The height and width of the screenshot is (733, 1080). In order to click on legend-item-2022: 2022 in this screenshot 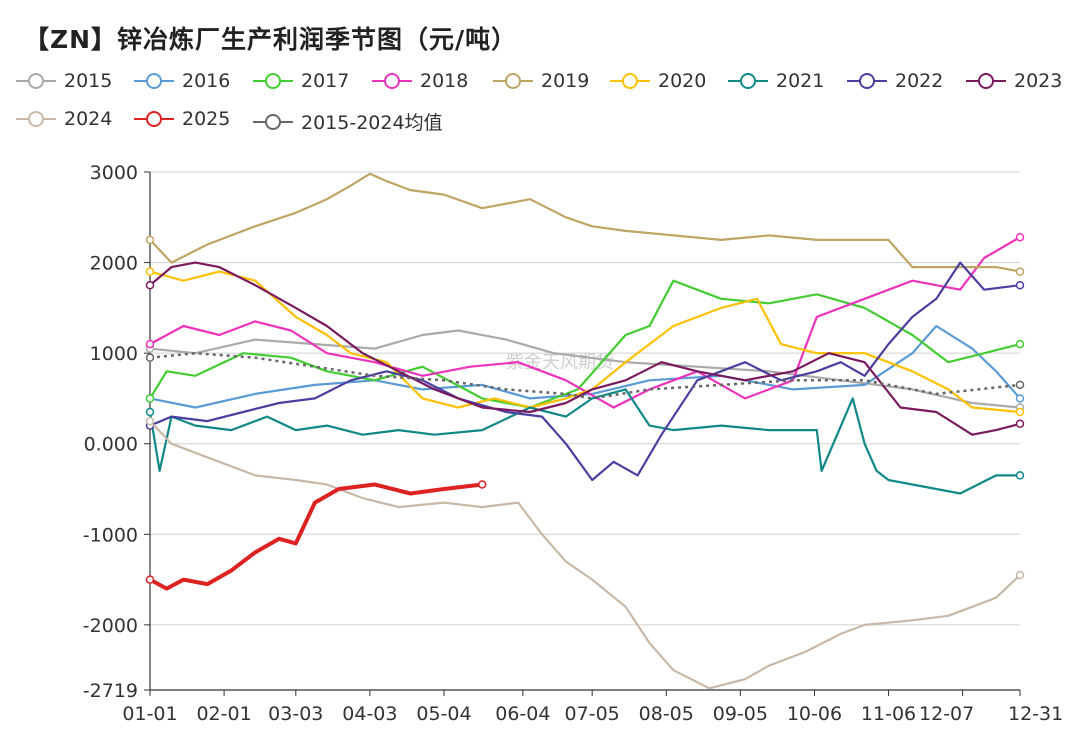, I will do `click(894, 81)`.